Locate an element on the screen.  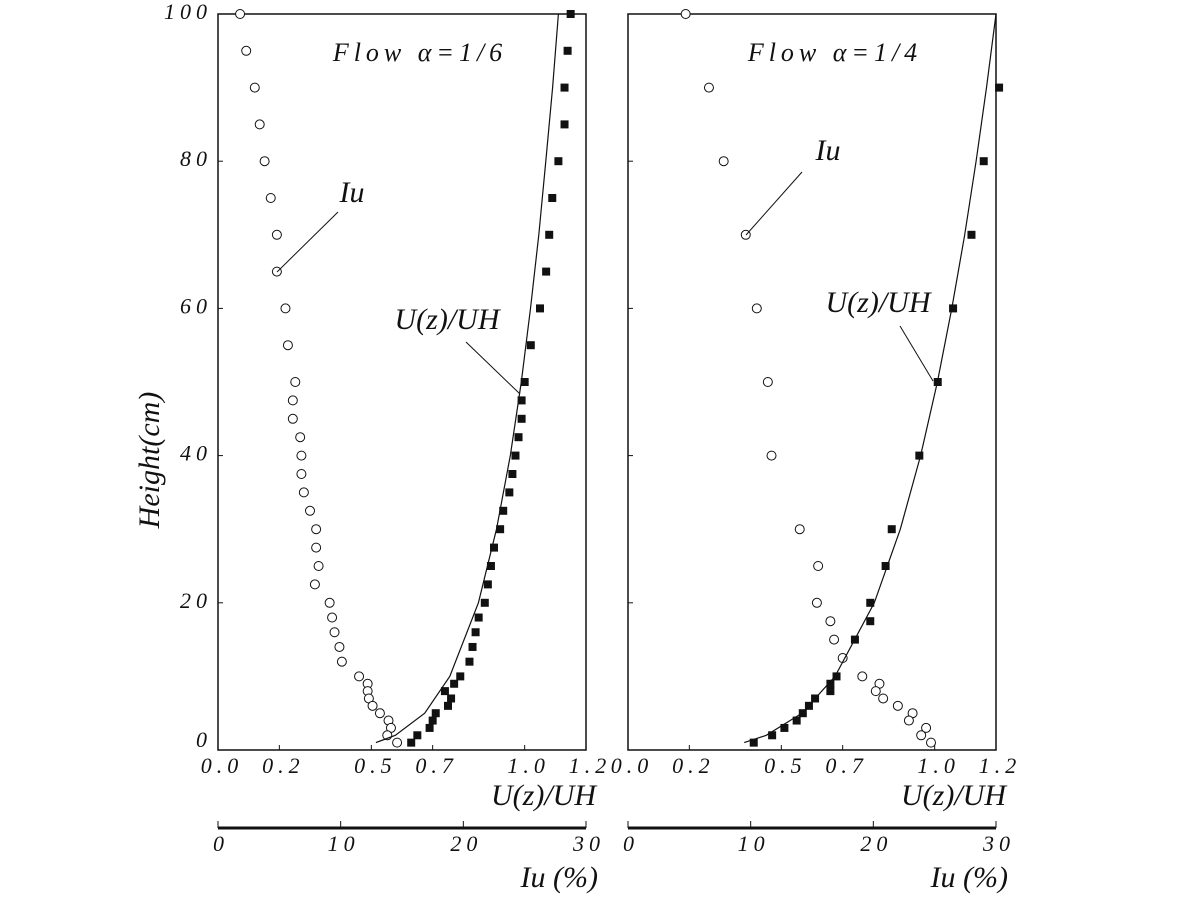
x-tick-label: 1.2 is located at coordinates (590, 765).